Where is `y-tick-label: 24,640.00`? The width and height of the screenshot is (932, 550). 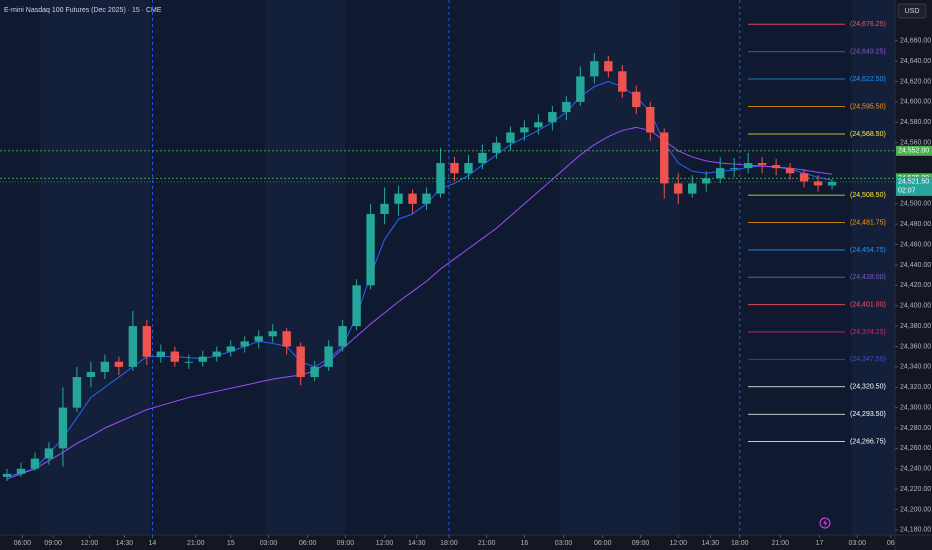
y-tick-label: 24,640.00 is located at coordinates (915, 61).